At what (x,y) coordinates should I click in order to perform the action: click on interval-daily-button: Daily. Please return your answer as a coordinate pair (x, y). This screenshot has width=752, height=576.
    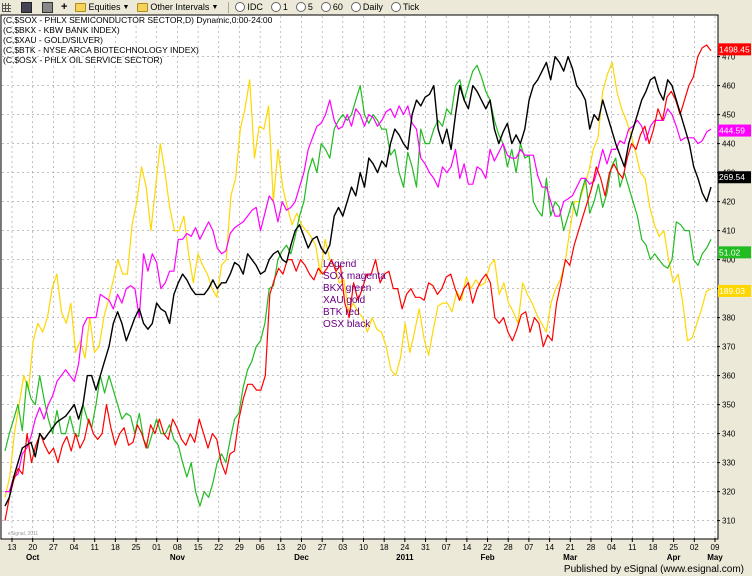
    Looking at the image, I should click on (366, 7).